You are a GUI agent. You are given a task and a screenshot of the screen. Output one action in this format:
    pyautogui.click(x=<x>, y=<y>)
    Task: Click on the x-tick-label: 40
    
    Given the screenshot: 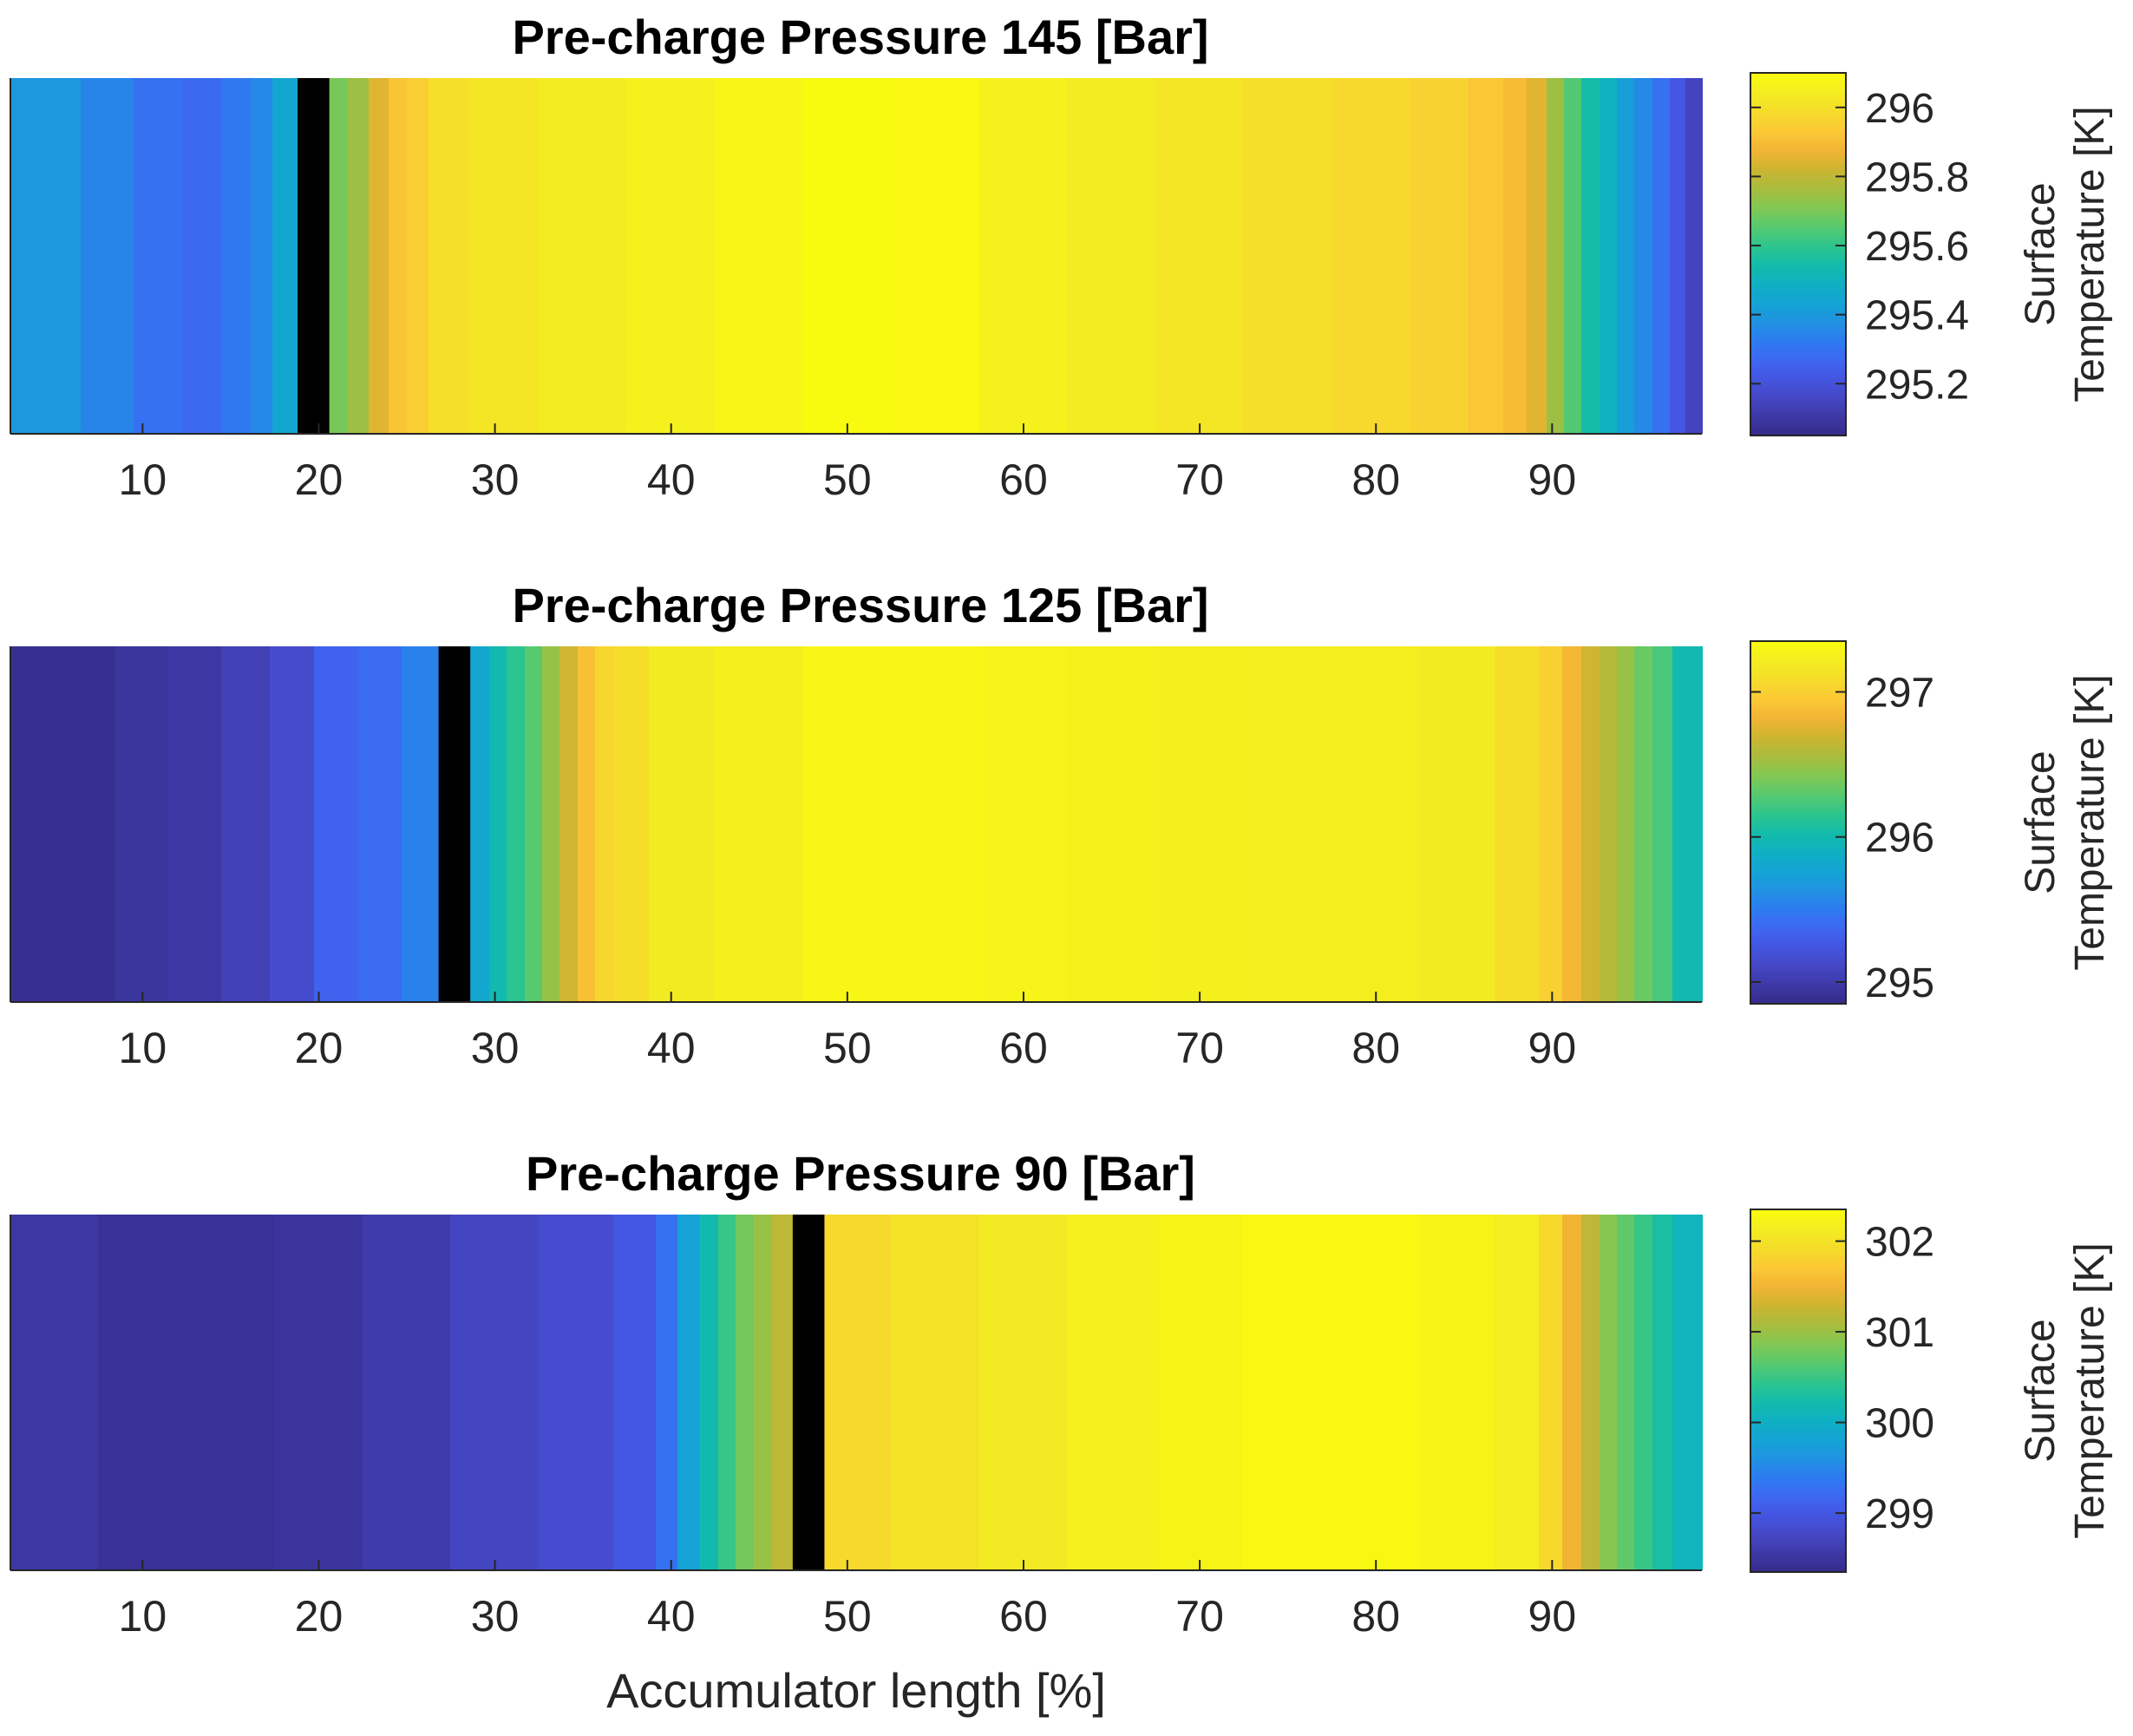 What is the action you would take?
    pyautogui.click(x=671, y=1617)
    